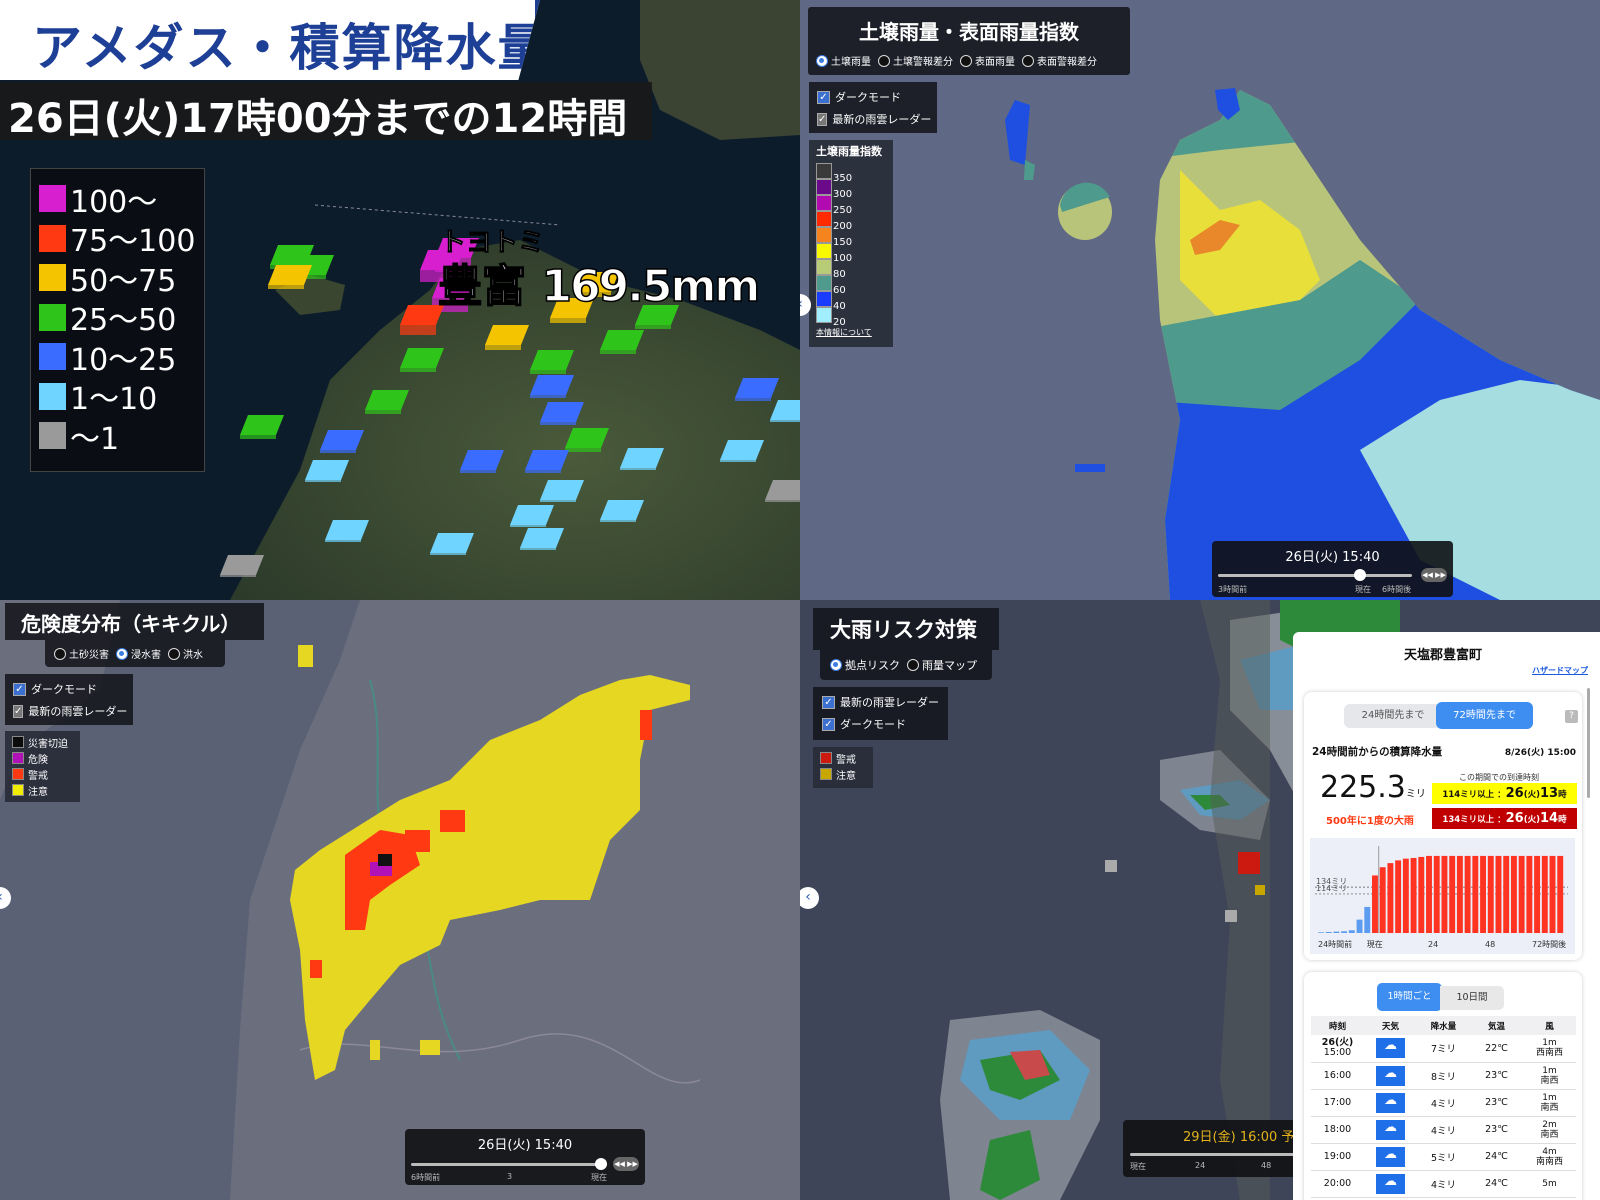  Describe the element at coordinates (1442, 655) in the screenshot. I see `location-name: 天塩郡豊富町` at that location.